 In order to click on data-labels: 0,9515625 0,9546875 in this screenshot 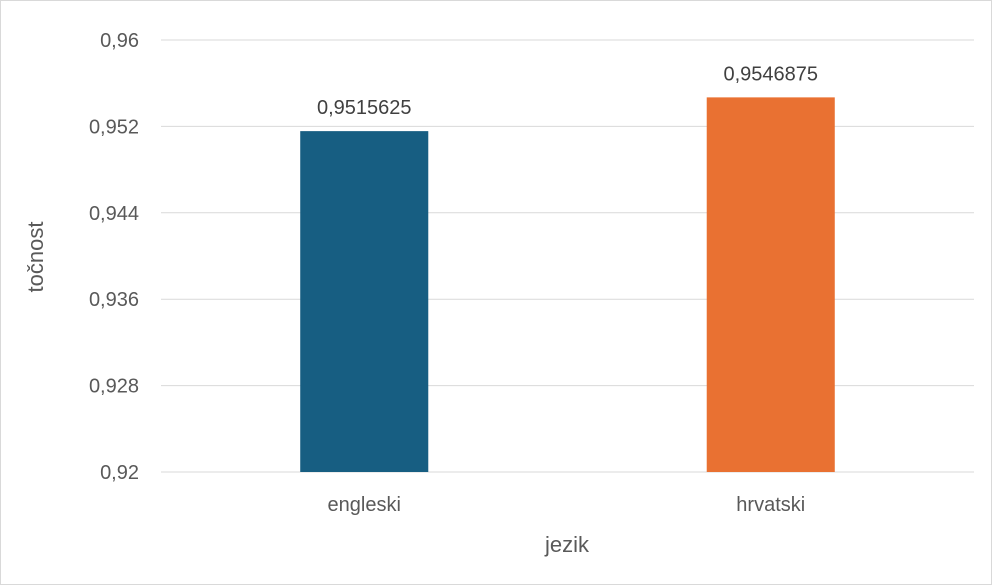, I will do `click(567, 91)`.